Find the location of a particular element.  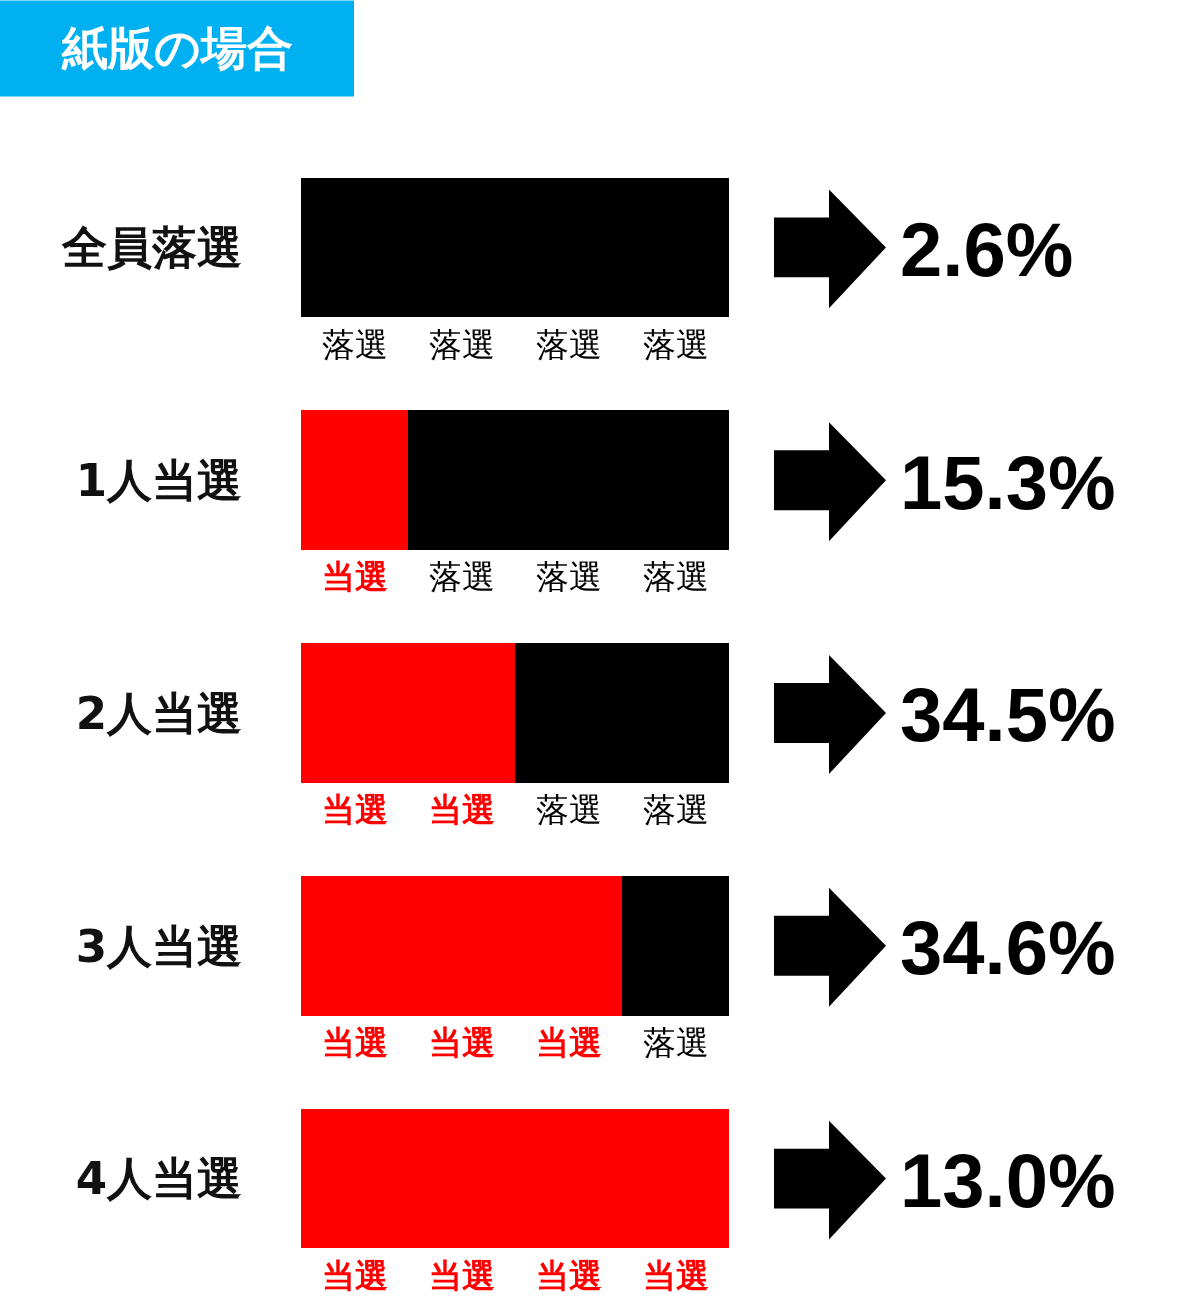

chart-title: 紙版の場合 is located at coordinates (176, 48).